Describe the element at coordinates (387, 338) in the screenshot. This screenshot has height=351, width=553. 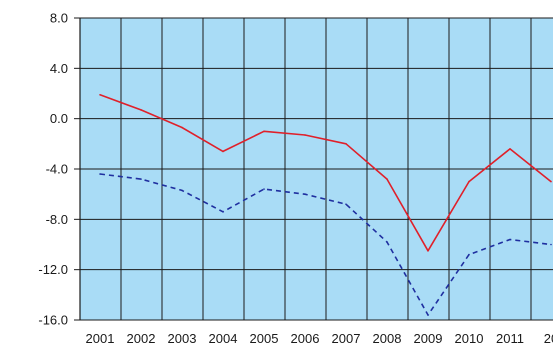
I see `x-tick-label: 2008` at that location.